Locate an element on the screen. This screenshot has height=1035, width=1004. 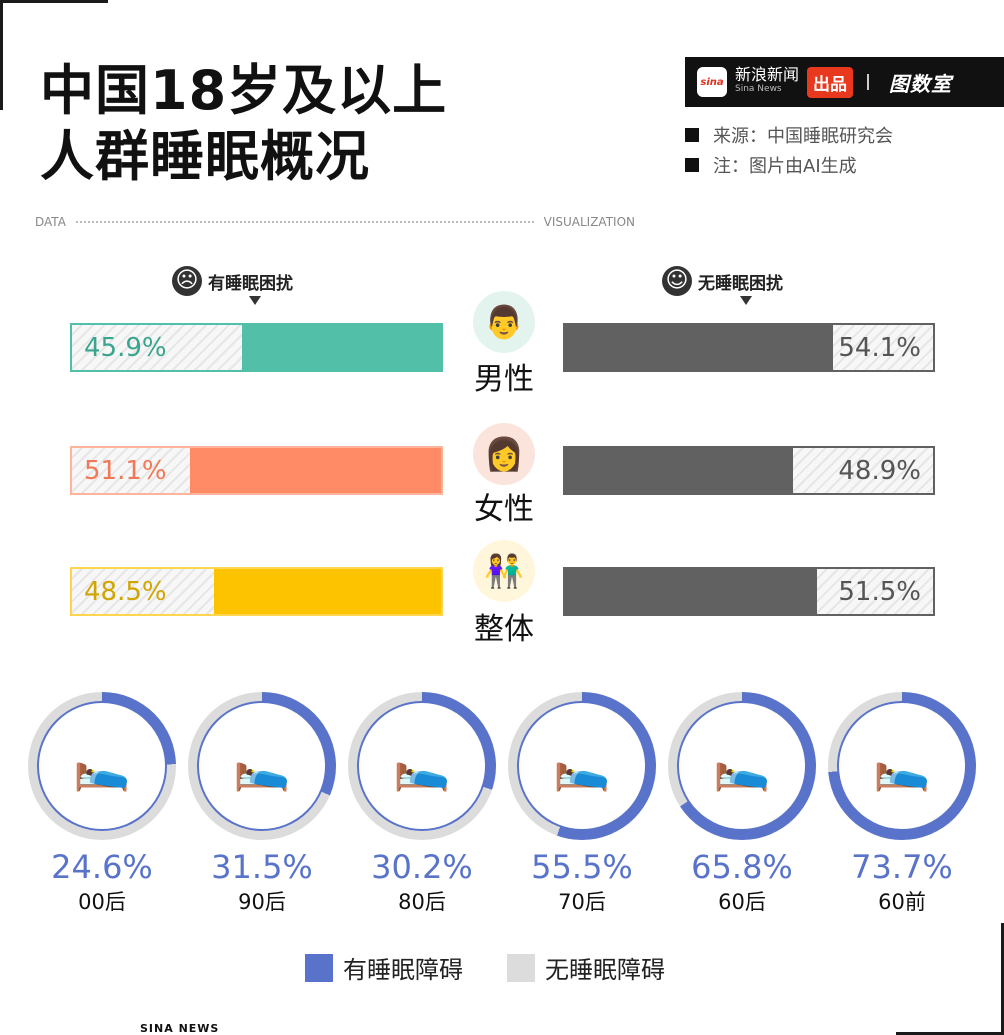
donut-80s: 🛌 30.2% 80后 is located at coordinates (422, 804).